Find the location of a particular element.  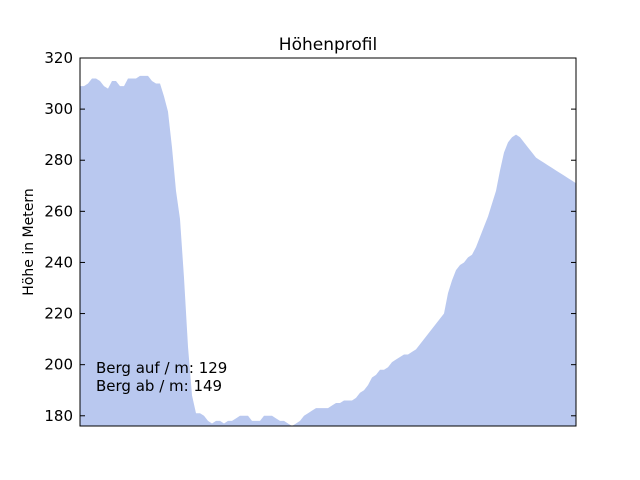

y-tick-label: 220 is located at coordinates (58, 314).